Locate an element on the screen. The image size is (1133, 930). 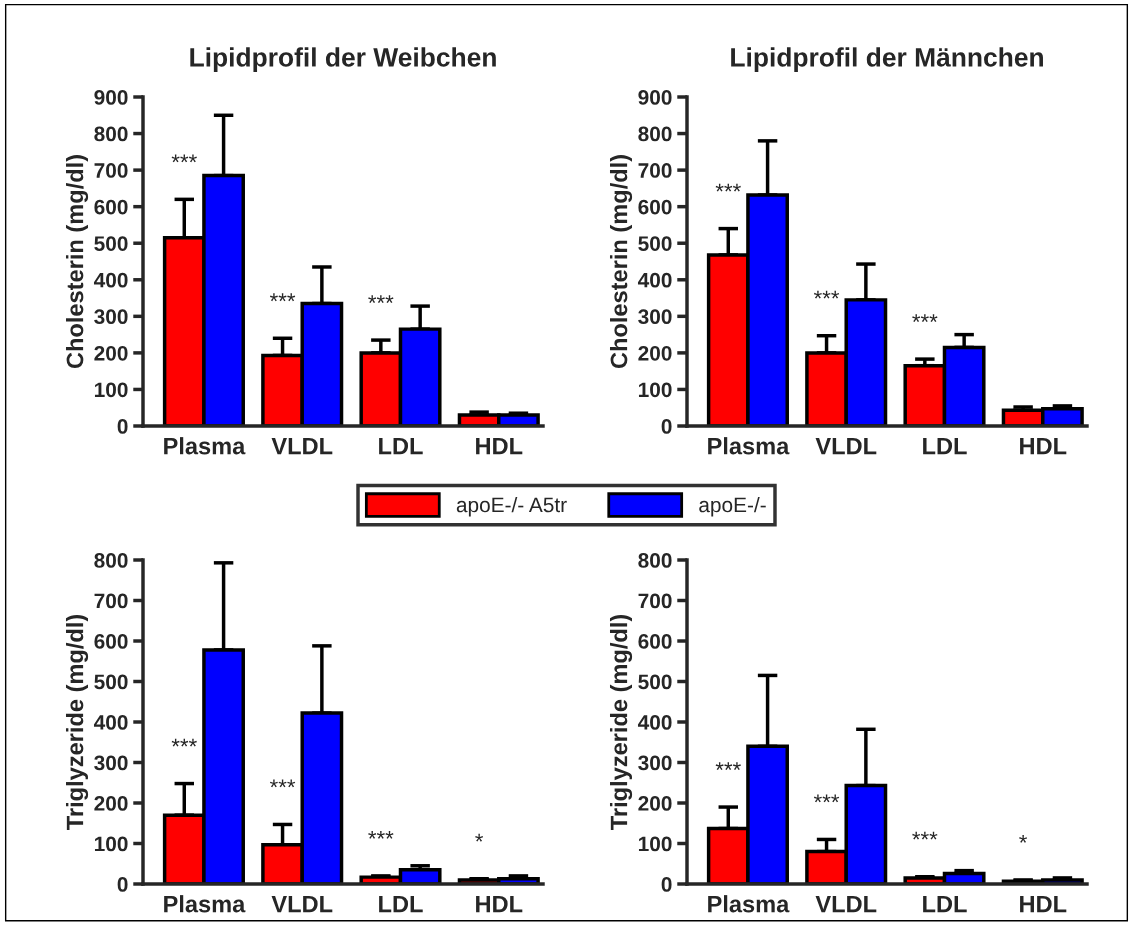
chart-title: Lipidprofil der Männchen is located at coordinates (887, 59).